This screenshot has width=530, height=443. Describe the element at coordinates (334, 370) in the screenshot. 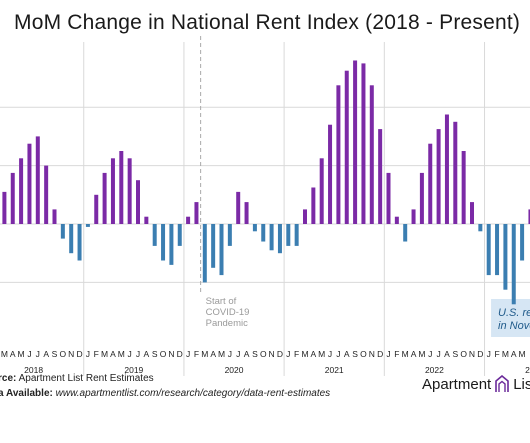

I see `year-label: 2021` at that location.